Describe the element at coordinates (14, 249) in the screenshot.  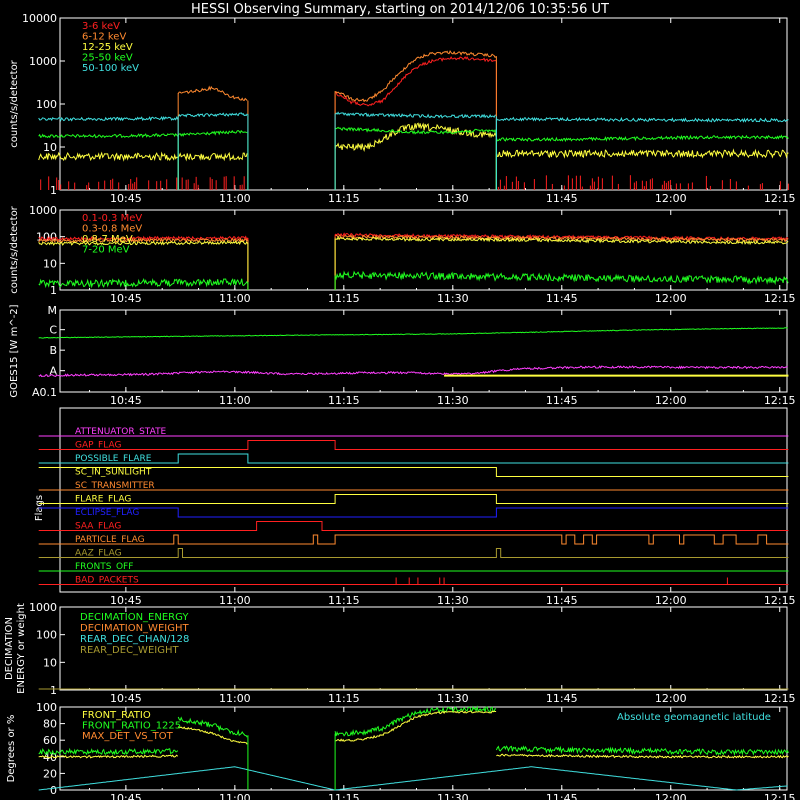
I see `gamma-rates-ylabel: counts/s/detector` at that location.